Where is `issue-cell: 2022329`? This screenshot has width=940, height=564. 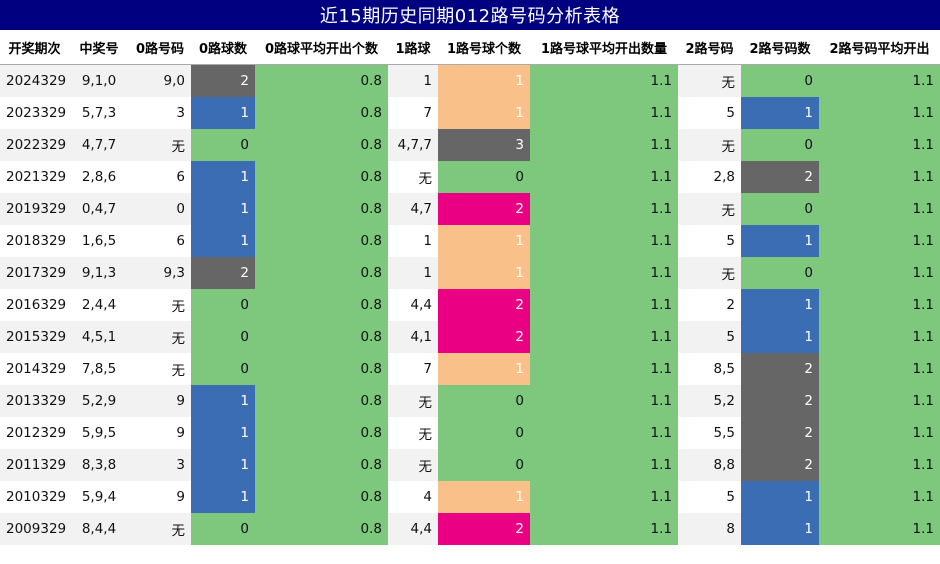
issue-cell: 2022329 is located at coordinates (34, 145).